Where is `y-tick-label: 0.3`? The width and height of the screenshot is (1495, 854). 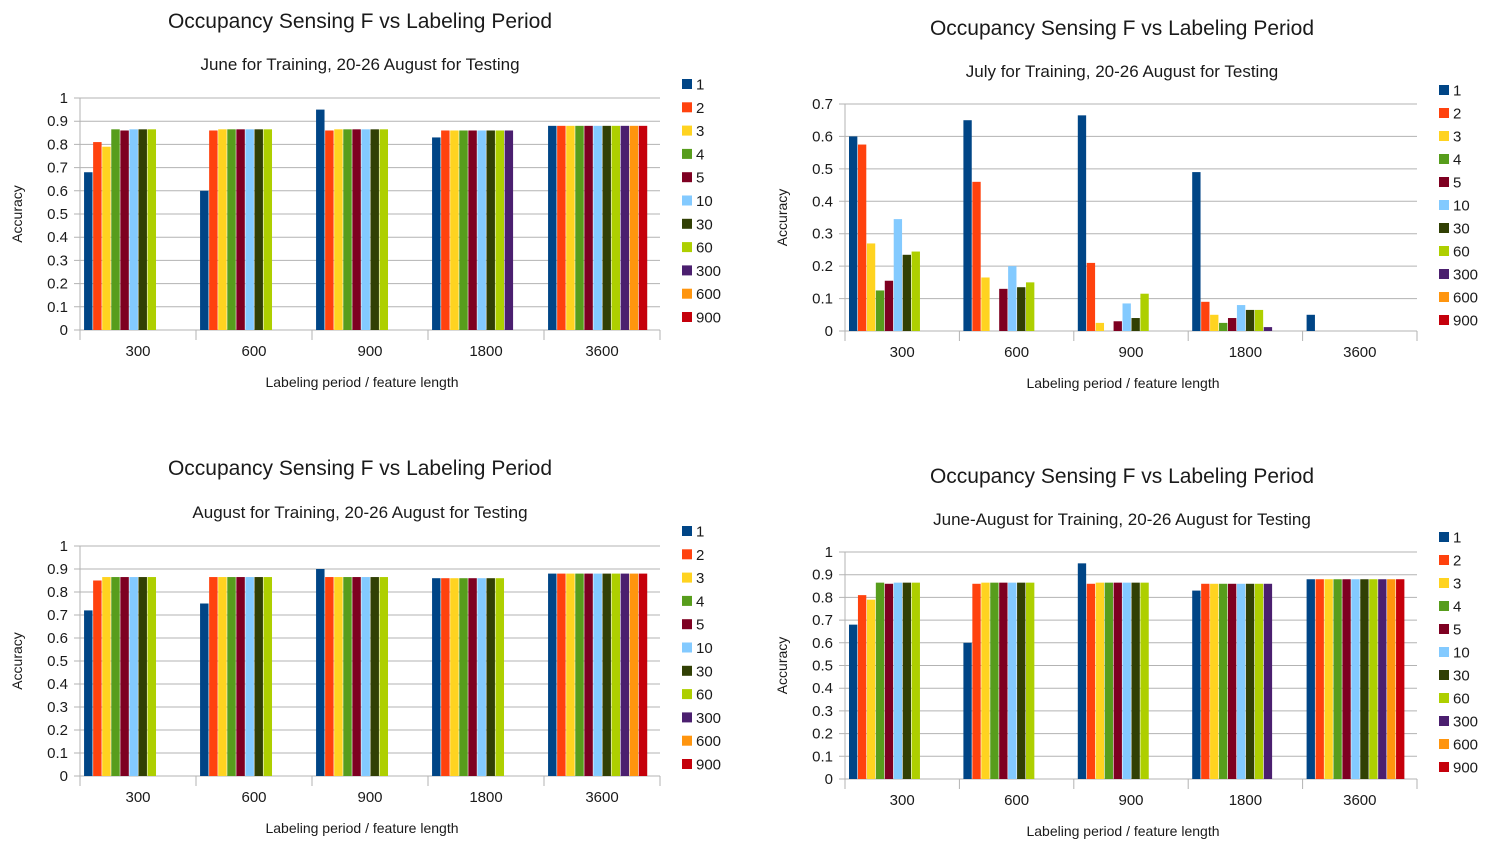 y-tick-label: 0.3 is located at coordinates (822, 711).